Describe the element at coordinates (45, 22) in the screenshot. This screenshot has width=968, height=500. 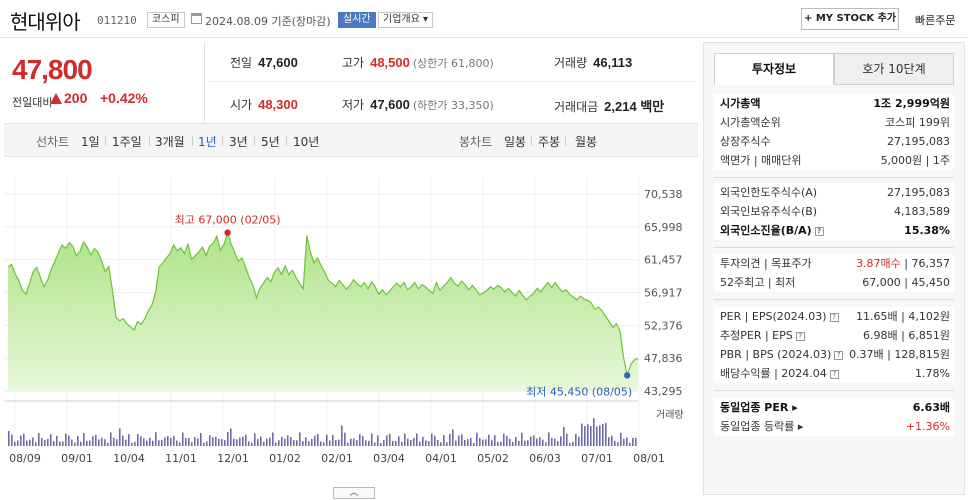
I see `company-name: 현대위아` at that location.